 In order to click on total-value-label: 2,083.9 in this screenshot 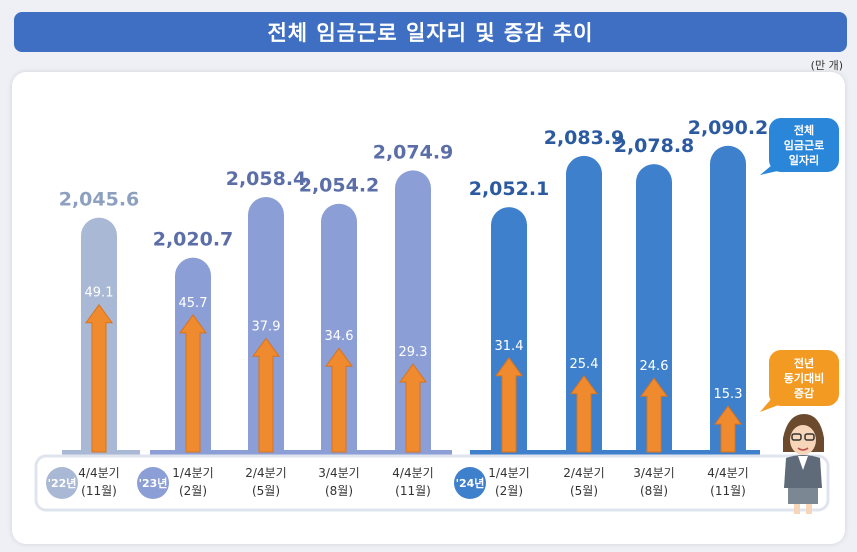, I will do `click(584, 138)`.